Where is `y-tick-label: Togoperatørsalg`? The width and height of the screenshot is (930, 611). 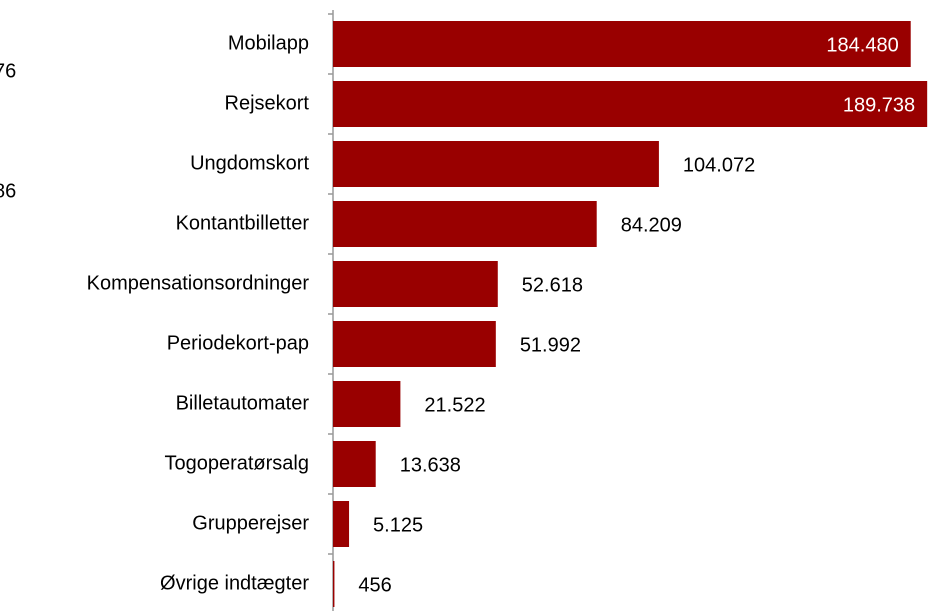 y-tick-label: Togoperatørsalg is located at coordinates (236, 463).